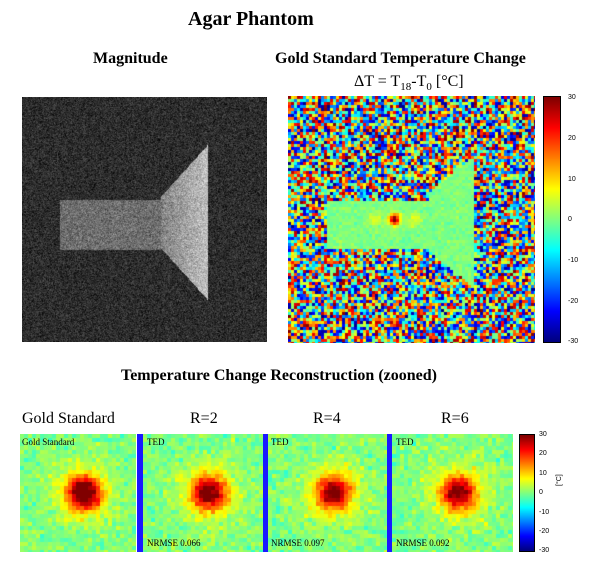  What do you see at coordinates (419, 81) in the screenshot?
I see `delta-mid: -T` at bounding box center [419, 81].